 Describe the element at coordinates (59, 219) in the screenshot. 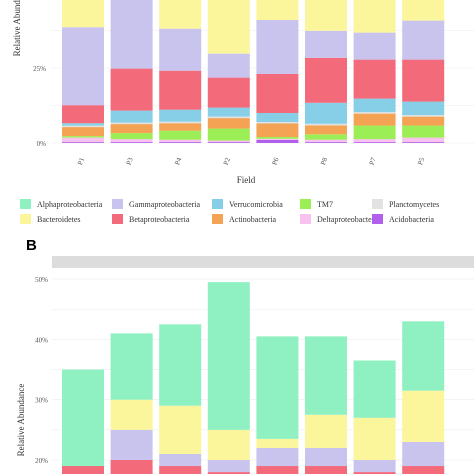

I see `legend-label-bacteroidetes: Bacteroidetes` at that location.